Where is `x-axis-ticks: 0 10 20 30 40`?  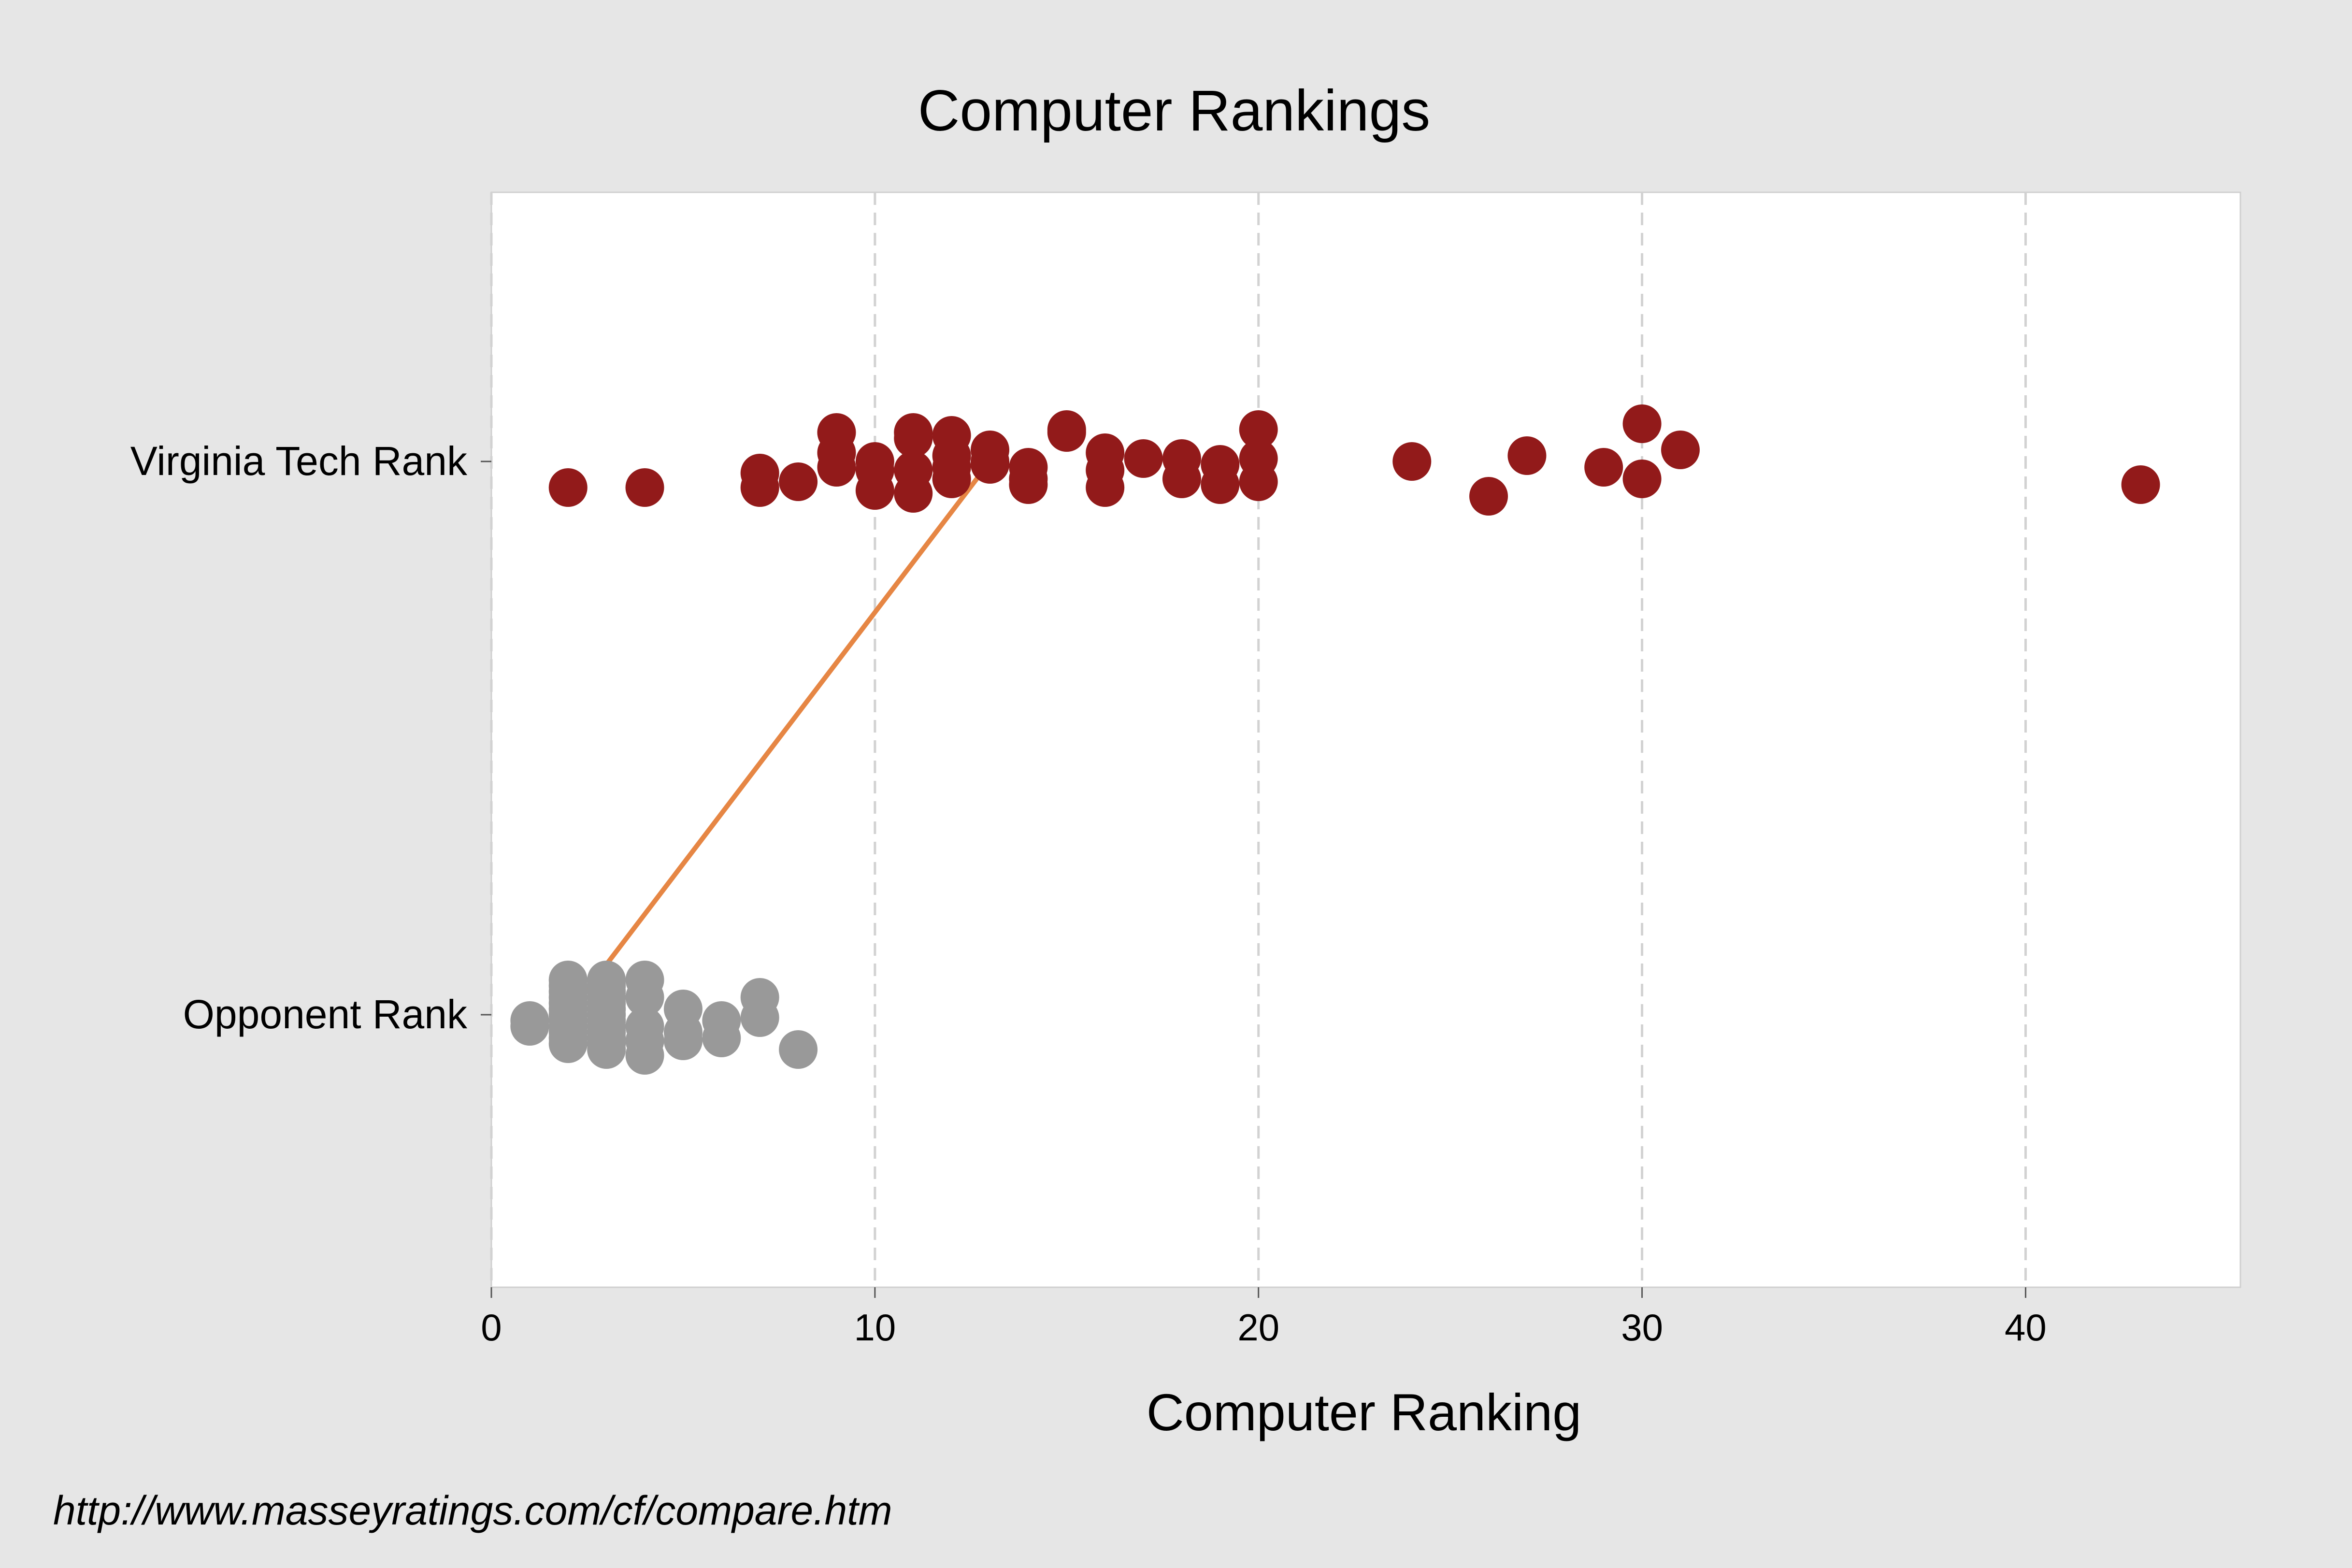
x-axis-ticks: 0 10 20 30 40 is located at coordinates (1264, 1318).